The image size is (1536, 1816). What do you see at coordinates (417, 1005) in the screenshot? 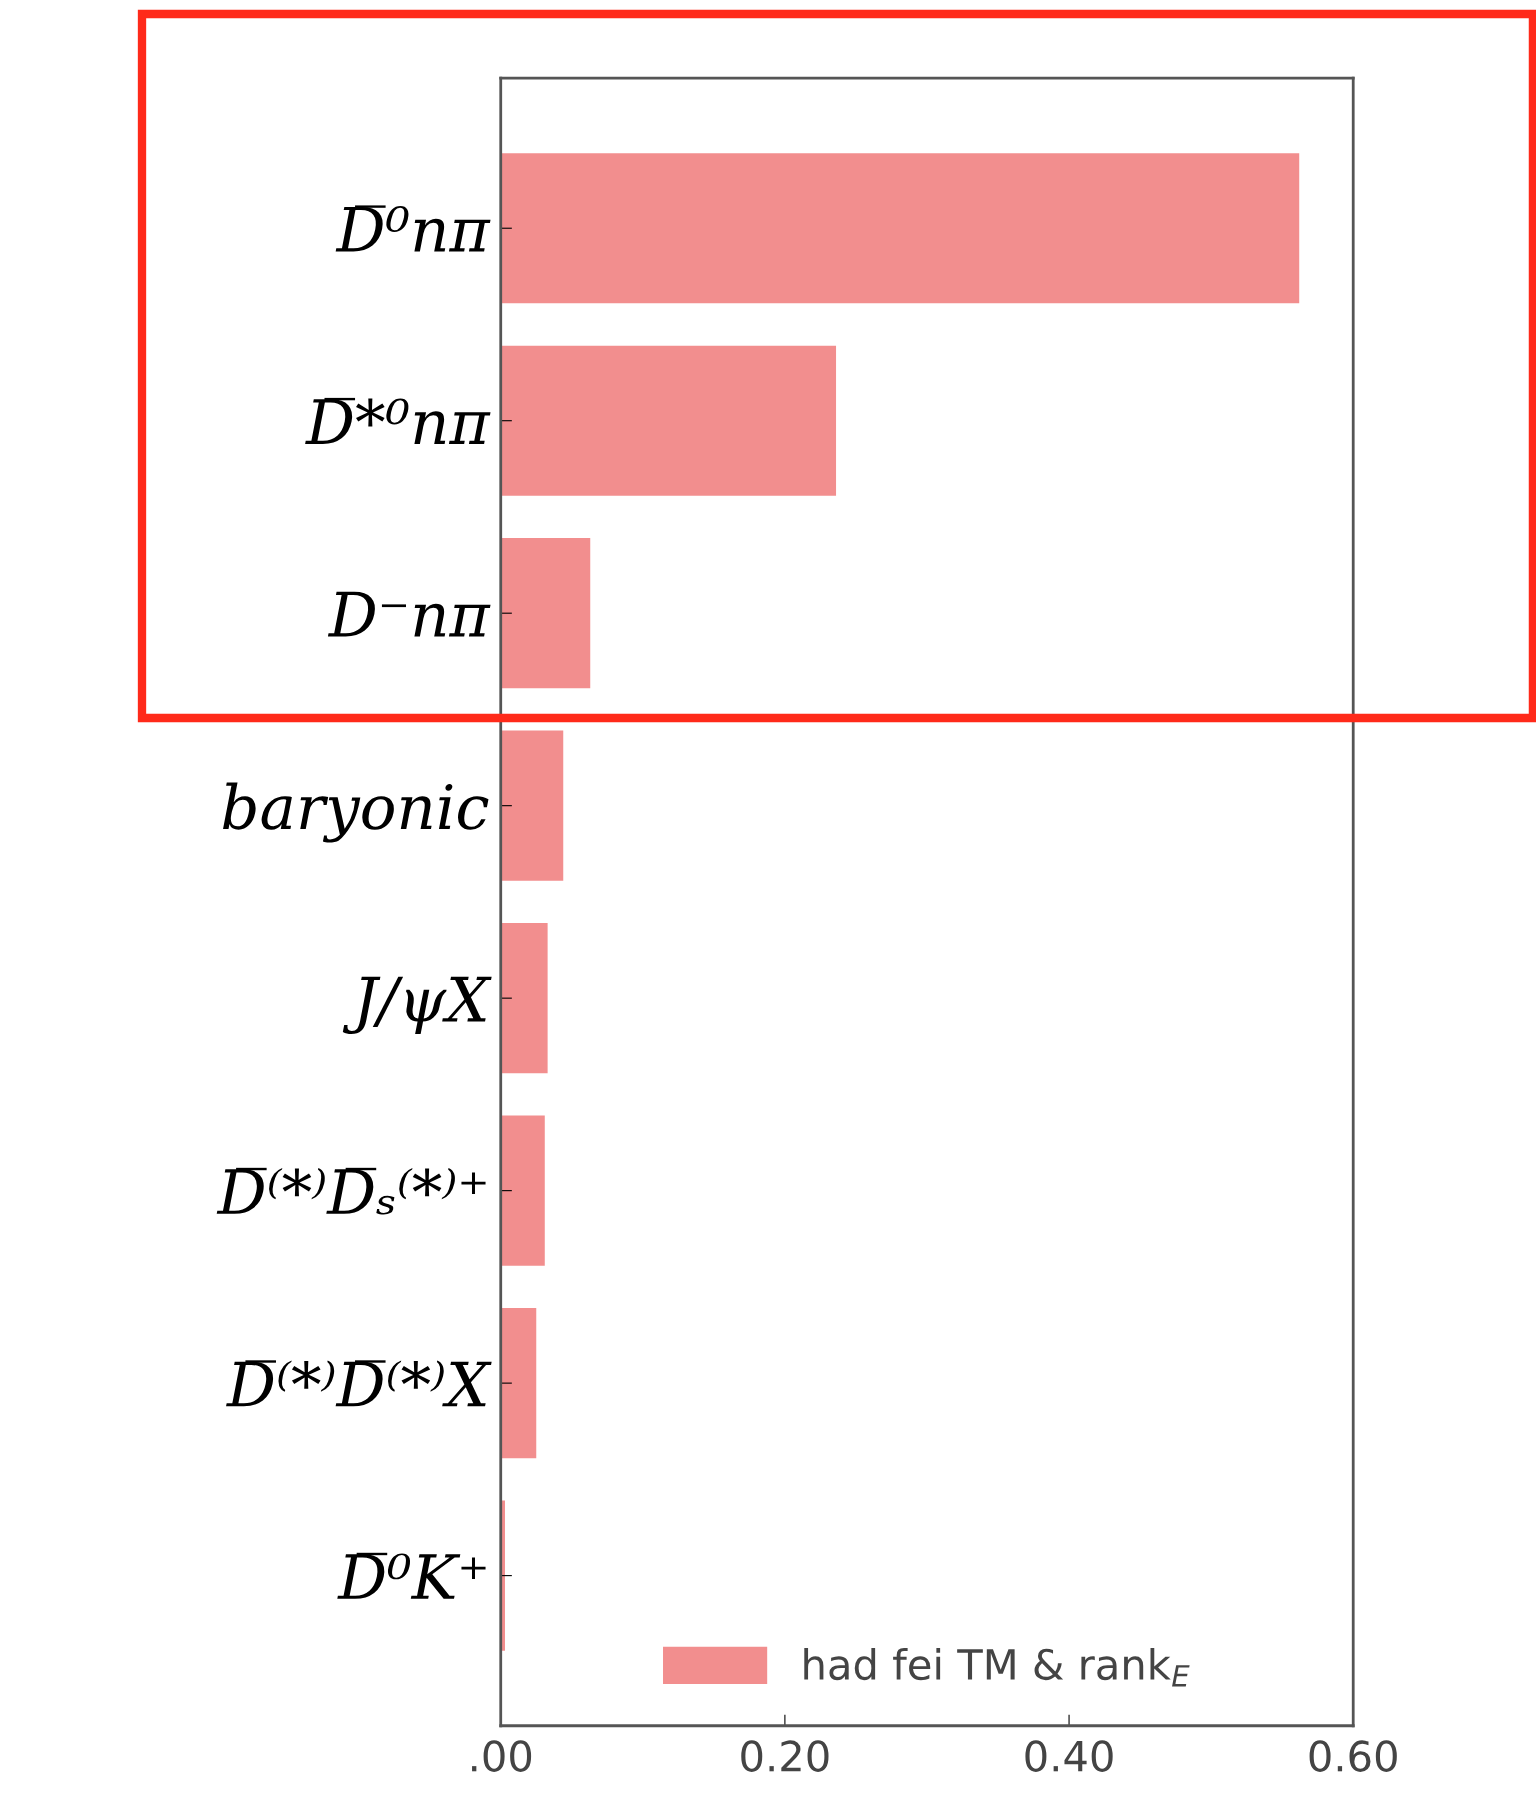
I see `y-tick-label: J/ψX` at bounding box center [417, 1005].